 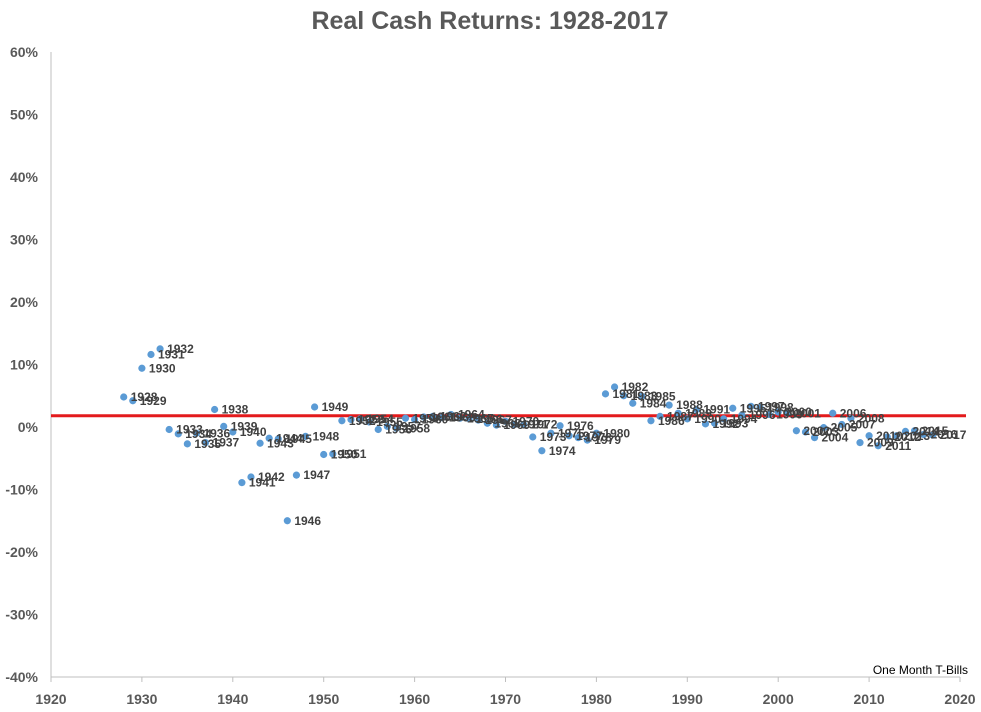 I want to click on data-point-label: 1953, so click(x=371, y=420).